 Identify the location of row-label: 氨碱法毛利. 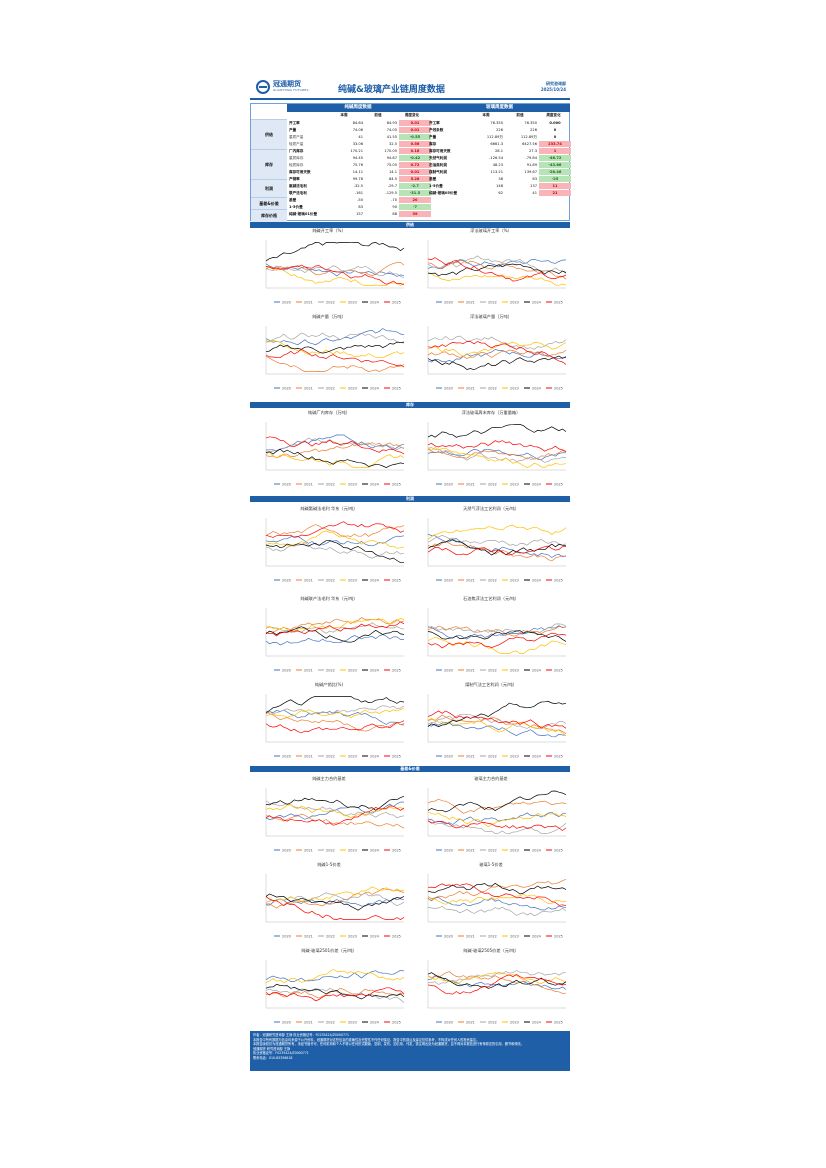
(298, 186).